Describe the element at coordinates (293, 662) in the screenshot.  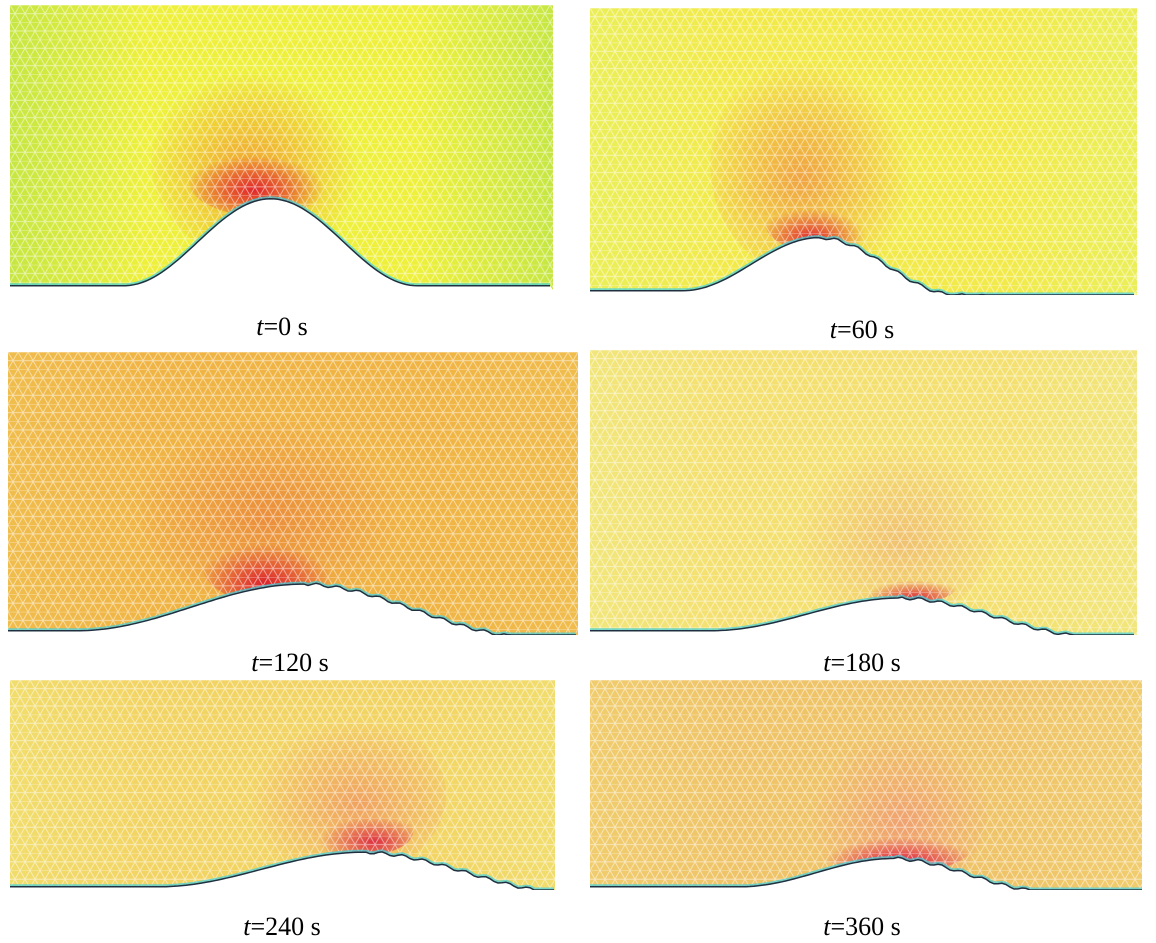
I see `caption-text: =120 s` at that location.